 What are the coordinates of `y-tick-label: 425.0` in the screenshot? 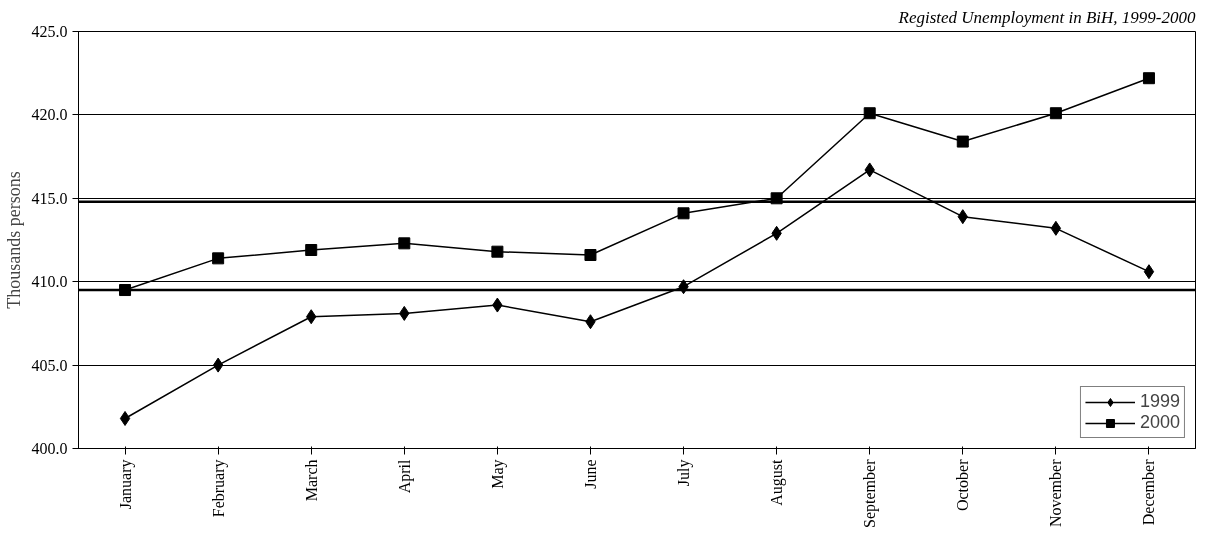 It's located at (49, 31).